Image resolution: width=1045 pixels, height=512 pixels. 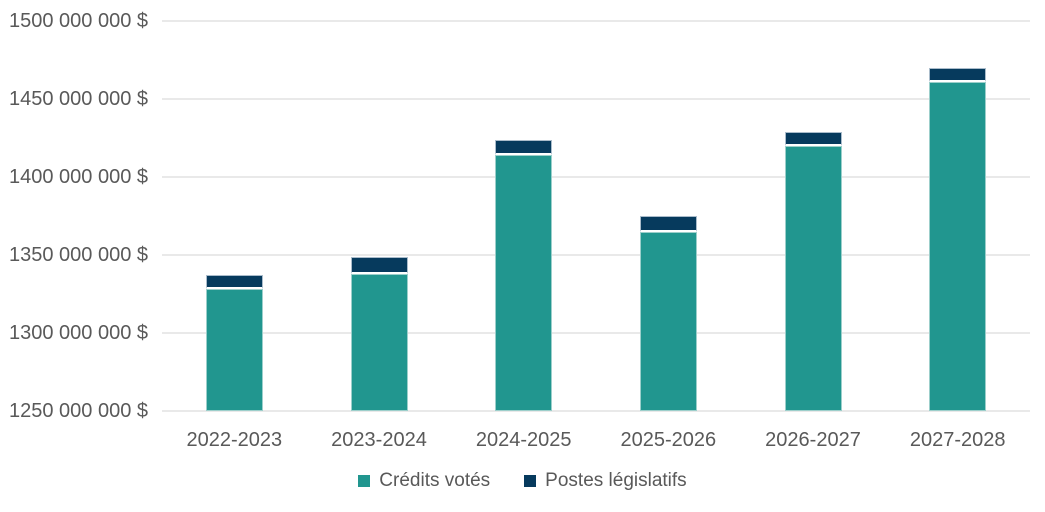 I want to click on y-axis-tick-label: 1250 000 000 $, so click(x=78, y=411).